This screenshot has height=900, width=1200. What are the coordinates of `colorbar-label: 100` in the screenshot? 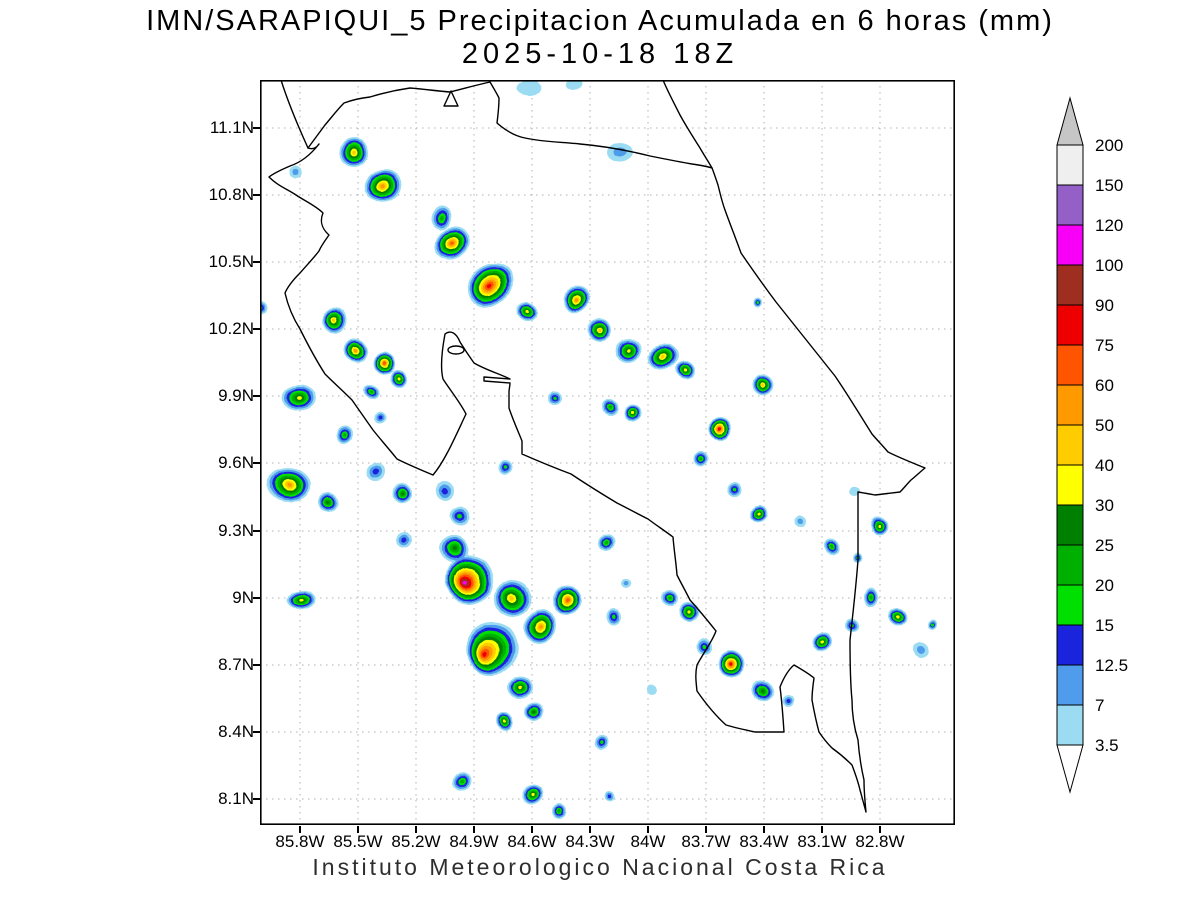 It's located at (1109, 265).